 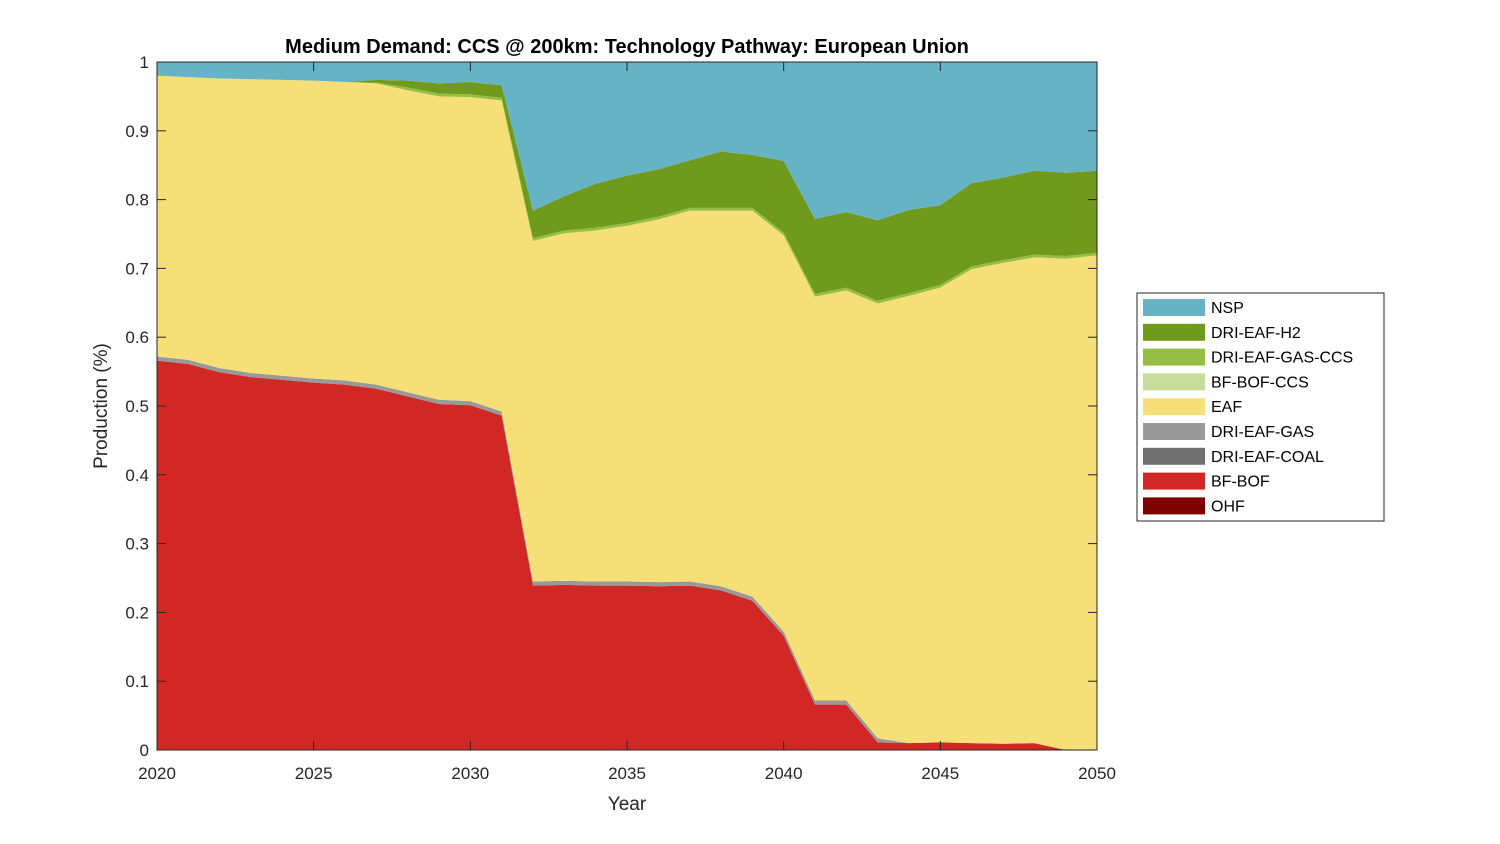 I want to click on y-axis-label: Production (%), so click(x=101, y=406).